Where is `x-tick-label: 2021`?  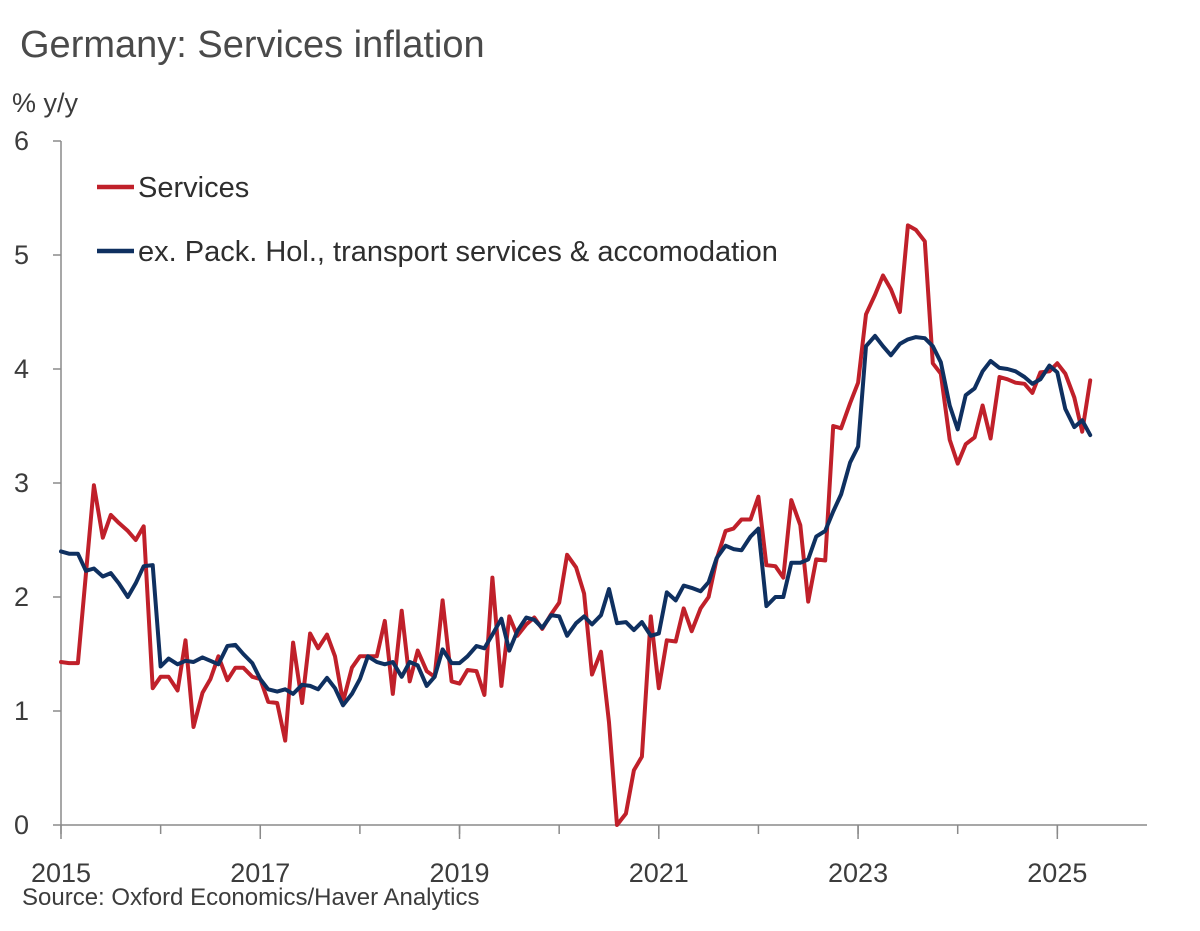 x-tick-label: 2021 is located at coordinates (659, 873).